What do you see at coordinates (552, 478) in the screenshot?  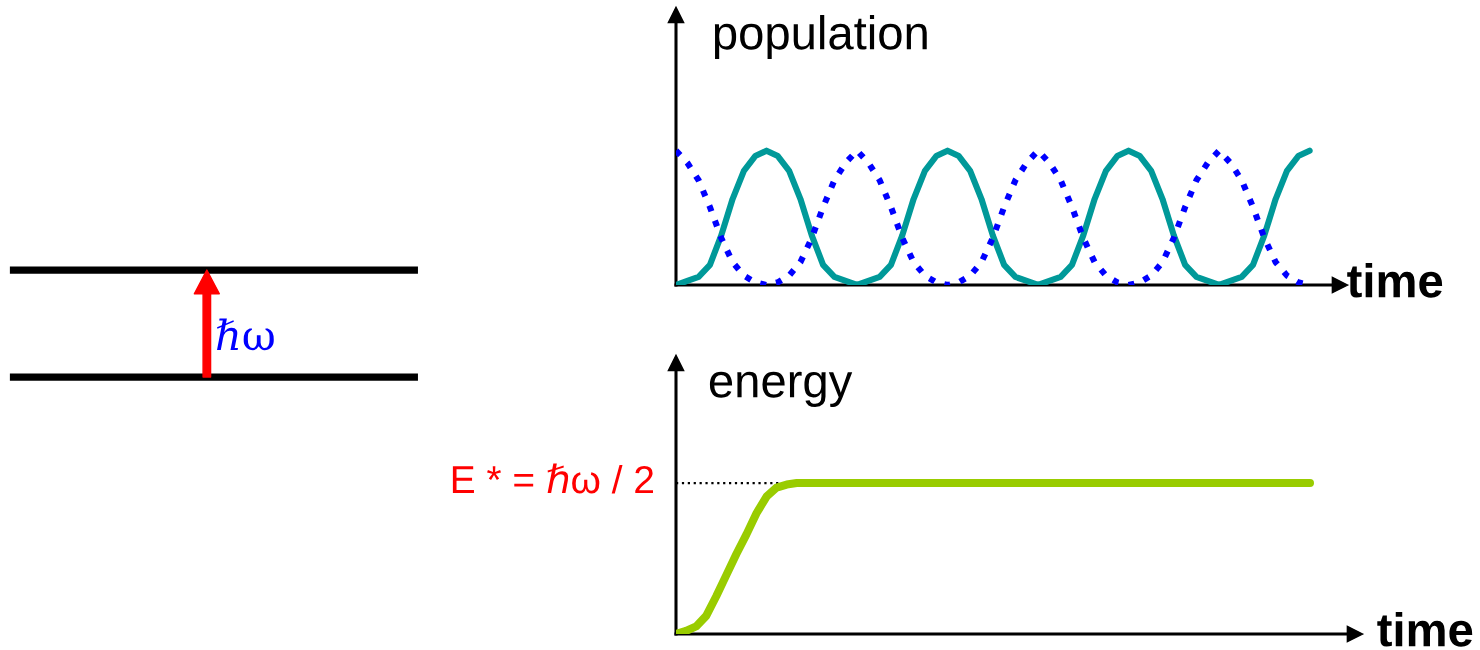 I see `ref-line-label: E * = ℏω / 2` at bounding box center [552, 478].